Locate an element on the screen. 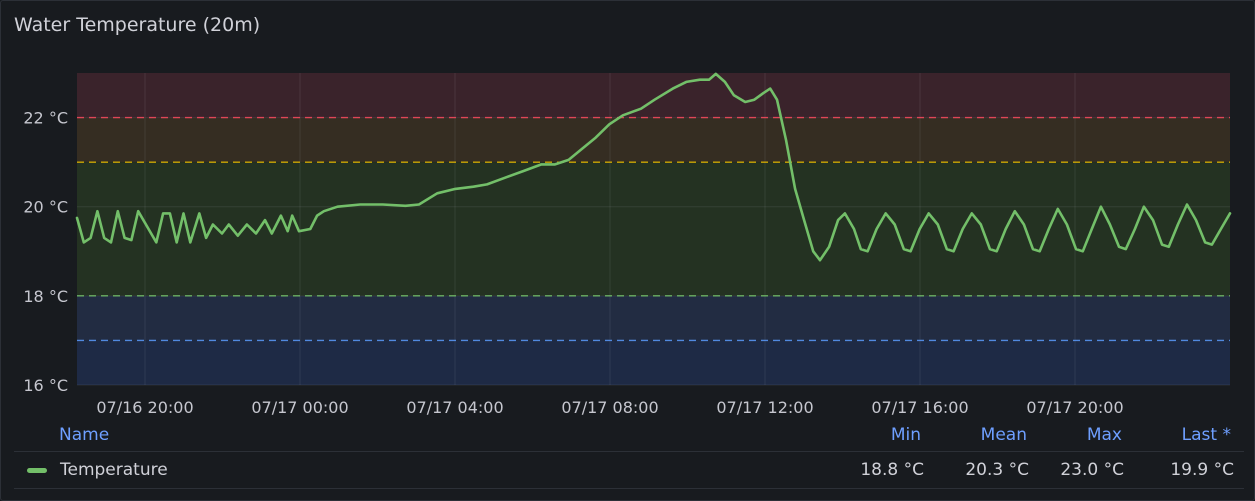 Image resolution: width=1255 pixels, height=501 pixels. x-tick-label: 07/16 20:00 is located at coordinates (144, 407).